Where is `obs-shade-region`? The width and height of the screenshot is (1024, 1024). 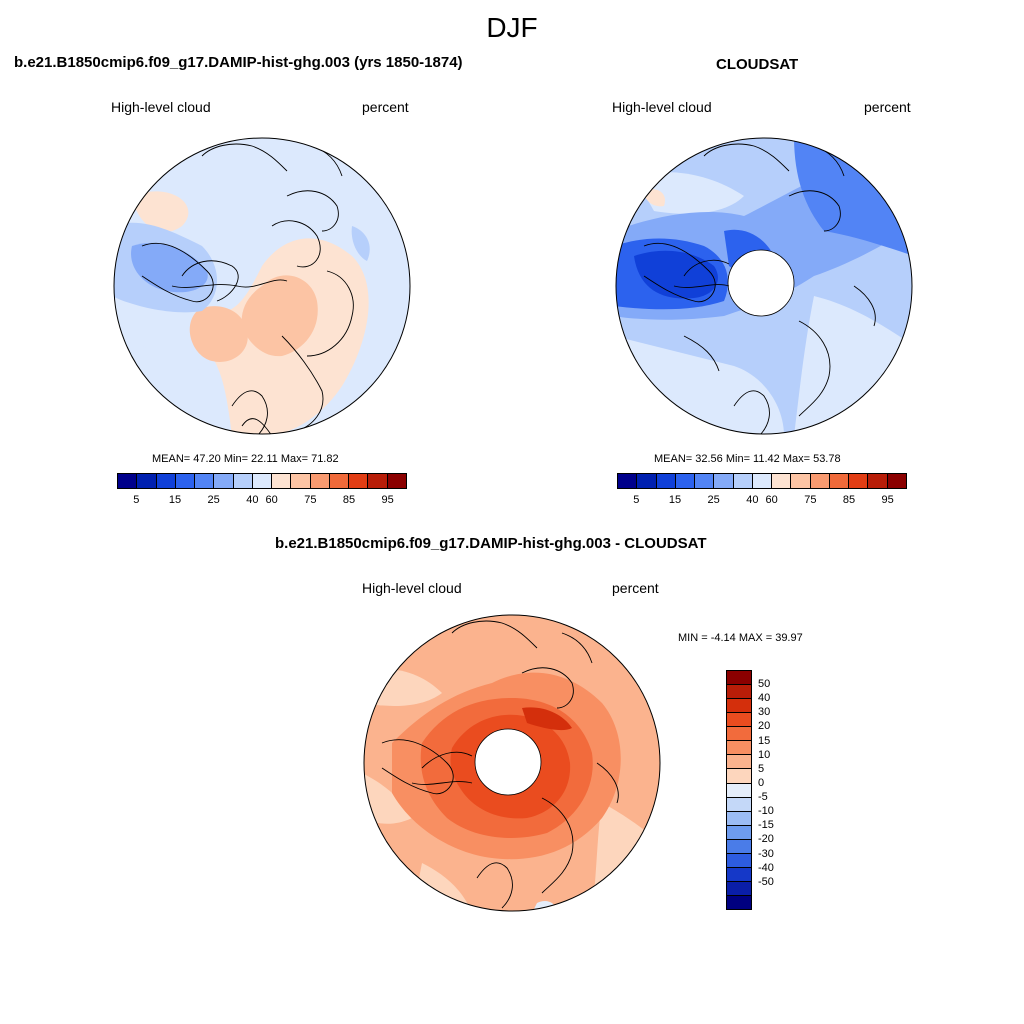 obs-shade-region is located at coordinates (654, 198).